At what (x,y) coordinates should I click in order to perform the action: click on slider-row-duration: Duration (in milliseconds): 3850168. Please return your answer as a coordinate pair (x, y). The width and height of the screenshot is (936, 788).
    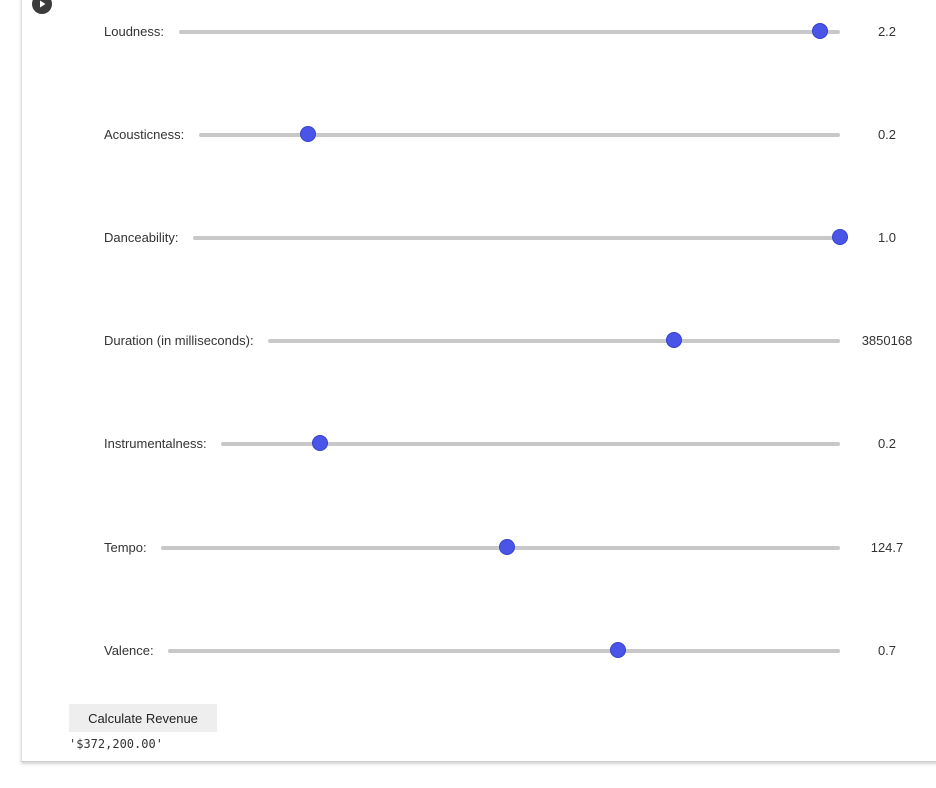
    Looking at the image, I should click on (468, 341).